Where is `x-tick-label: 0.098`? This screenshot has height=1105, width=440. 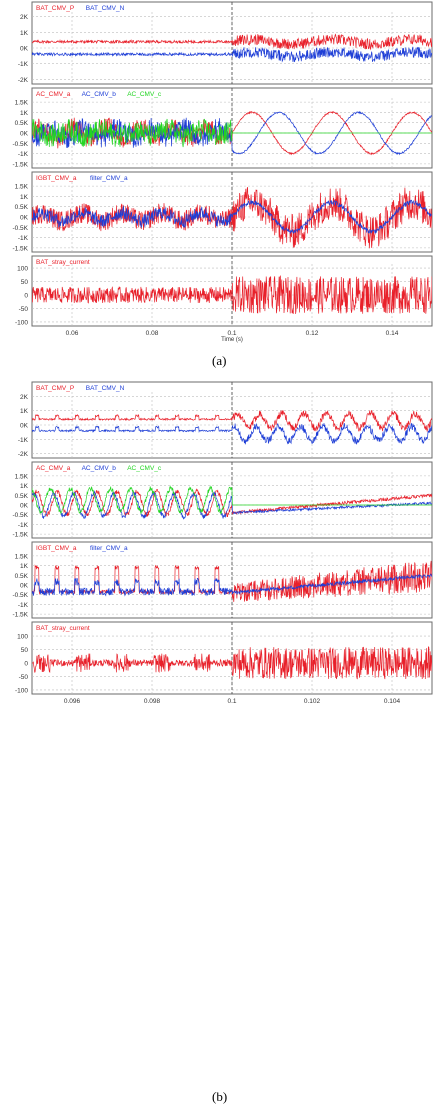
x-tick-label: 0.098 is located at coordinates (152, 701).